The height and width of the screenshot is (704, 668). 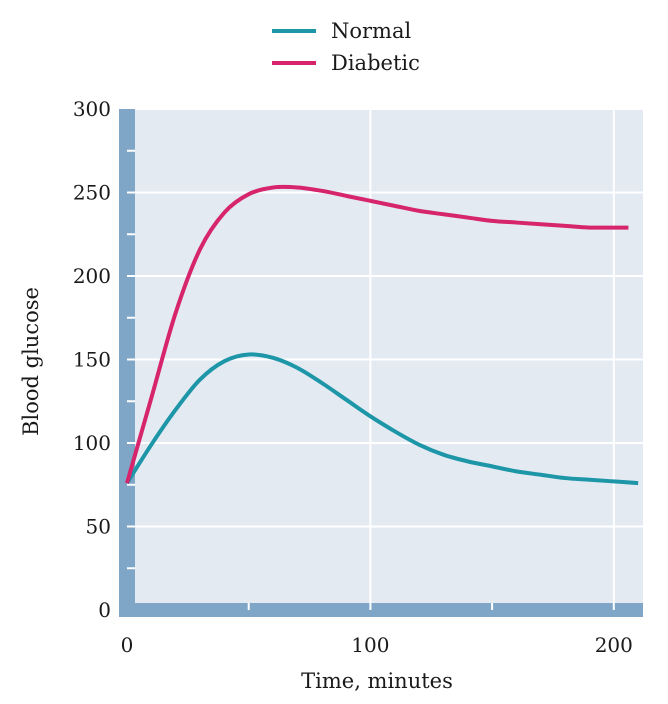 What do you see at coordinates (127, 363) in the screenshot?
I see `y-axis-bar` at bounding box center [127, 363].